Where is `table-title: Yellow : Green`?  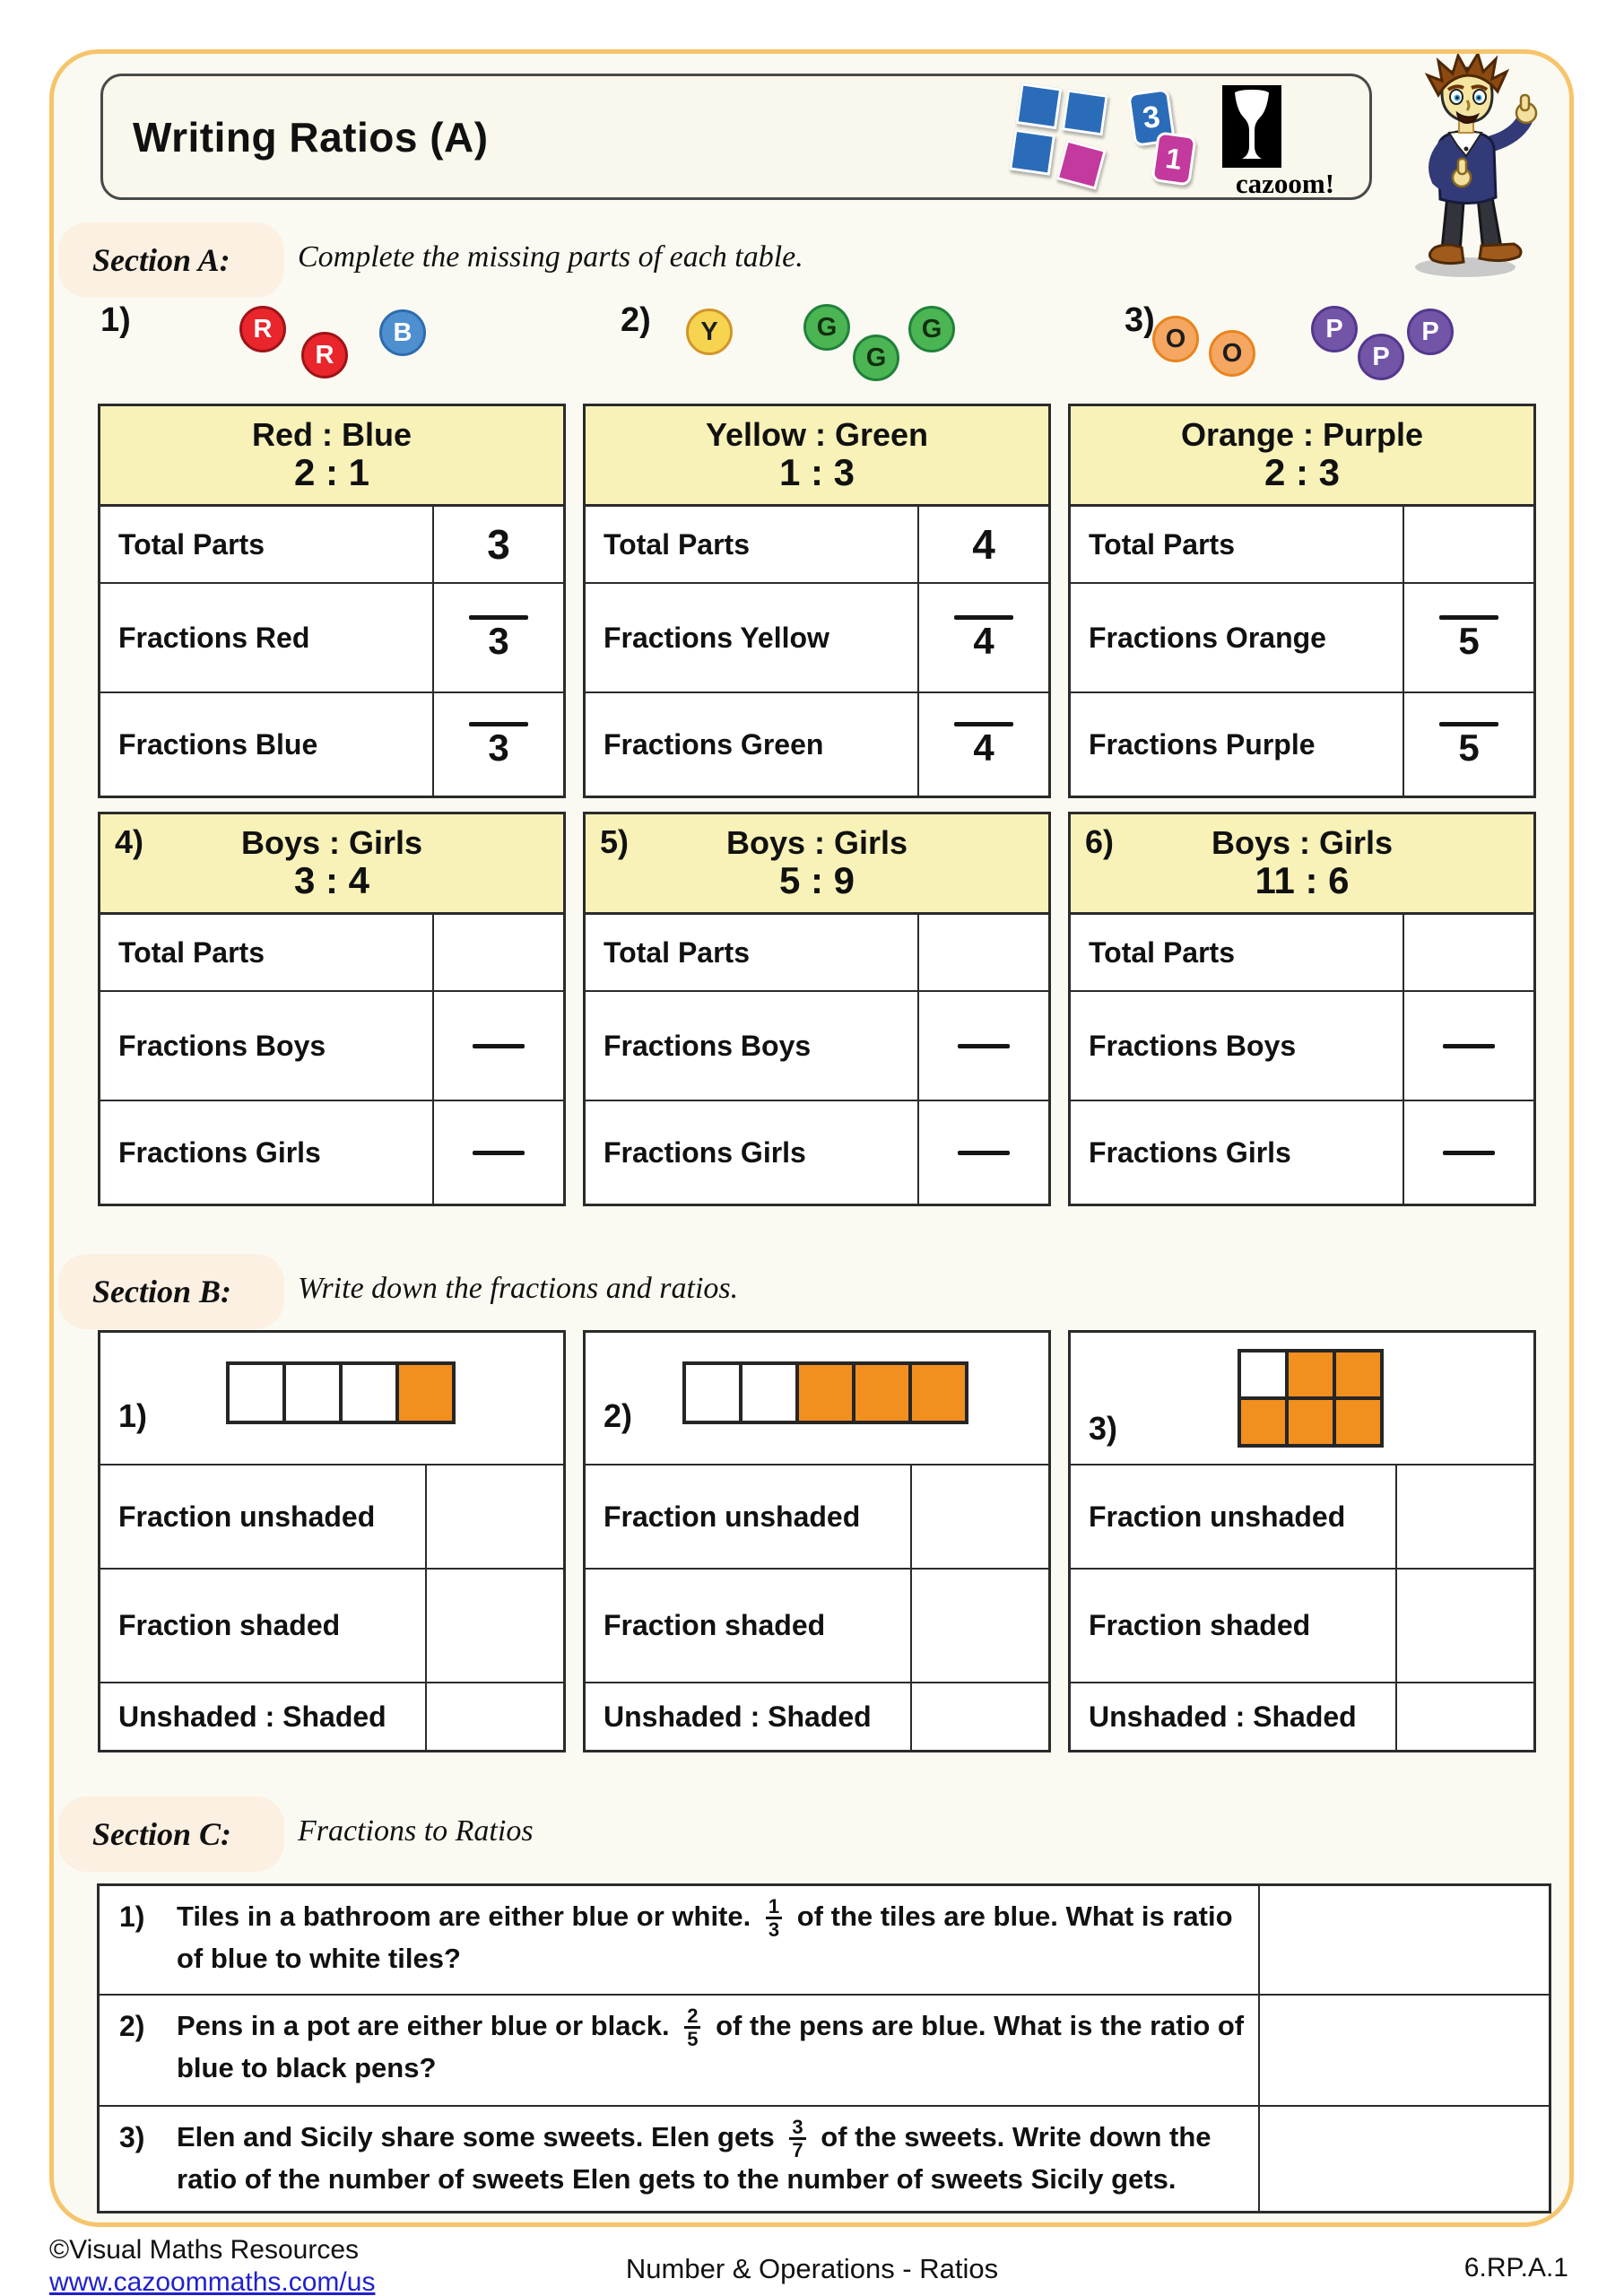
table-title: Yellow : Green is located at coordinates (817, 434).